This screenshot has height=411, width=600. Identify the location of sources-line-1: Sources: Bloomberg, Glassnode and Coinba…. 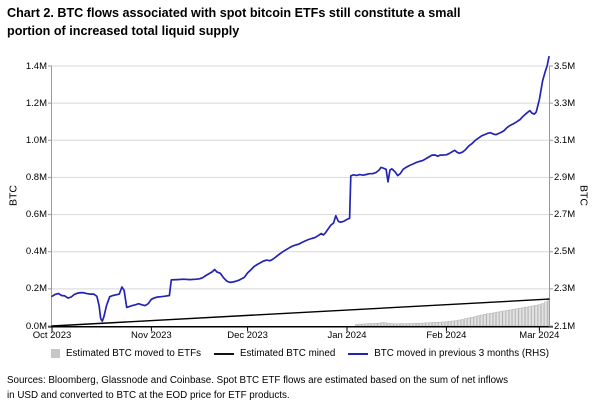
(257, 380).